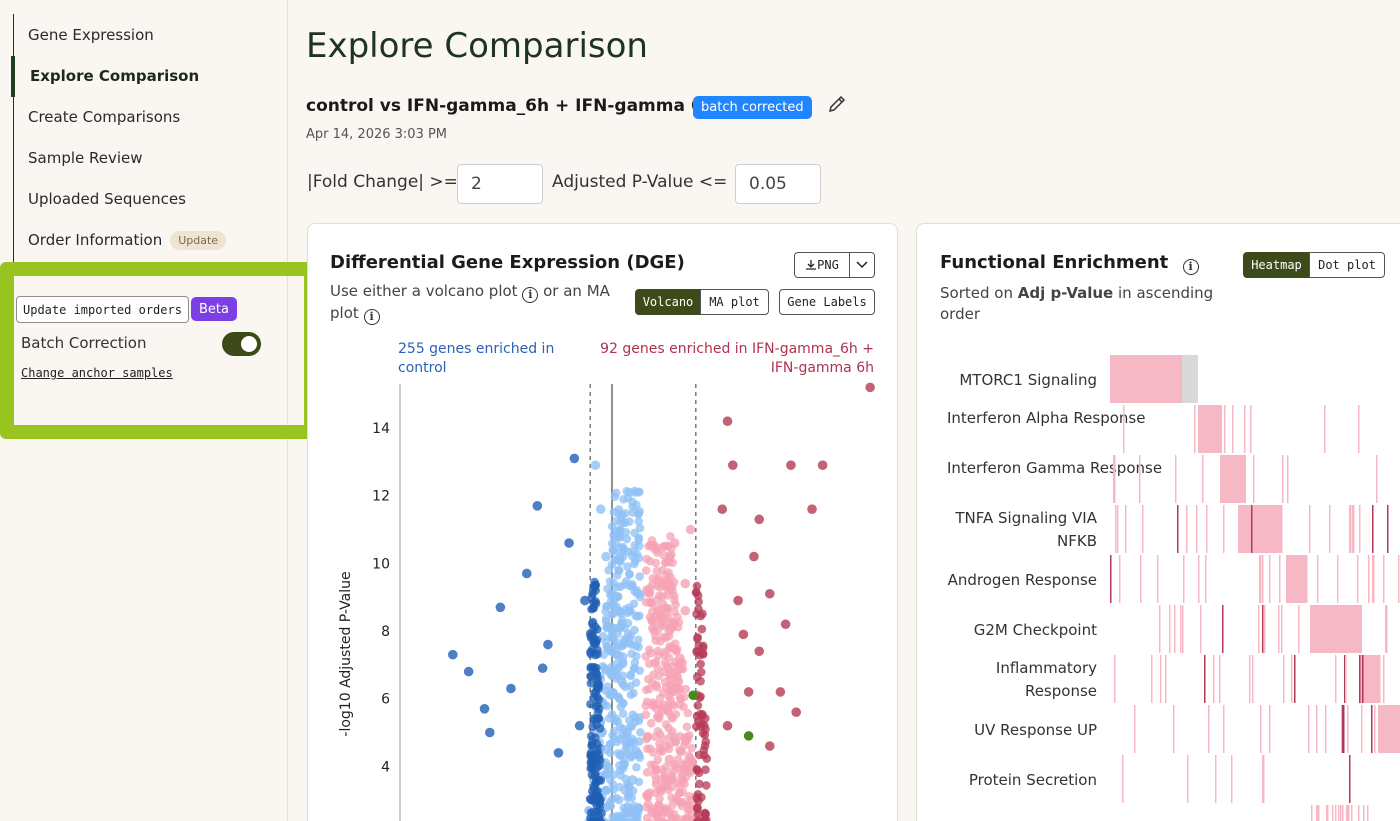 The image size is (1400, 821). What do you see at coordinates (1347, 265) in the screenshot?
I see `tab-dot-plot: Dot plot` at bounding box center [1347, 265].